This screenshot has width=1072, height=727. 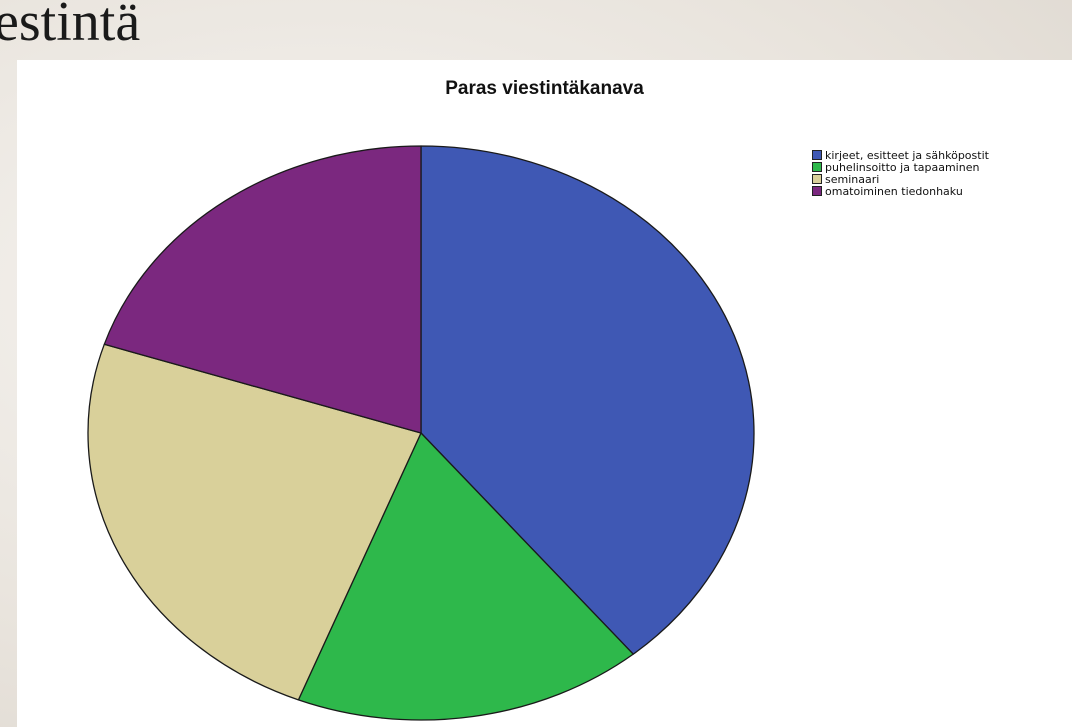 I want to click on legend-item: puhelinsoitto ja tapaaminen, so click(x=900, y=167).